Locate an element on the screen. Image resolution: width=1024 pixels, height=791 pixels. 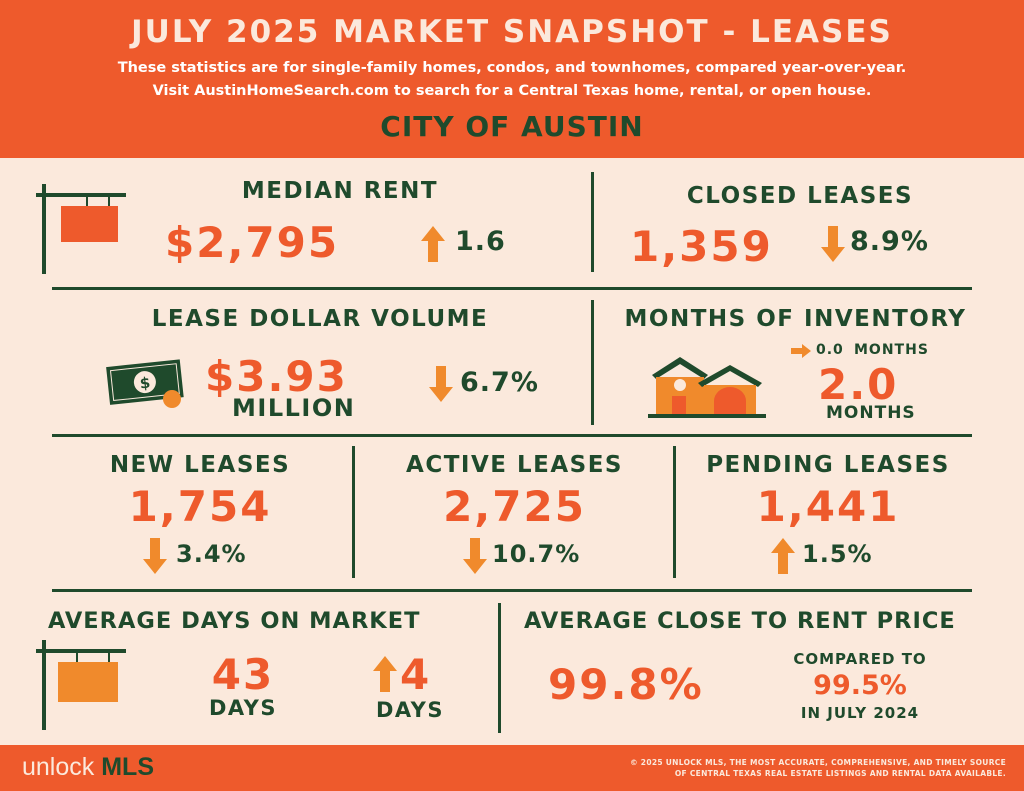
active-leases-label: ACTIVE LEASES is located at coordinates (514, 465).